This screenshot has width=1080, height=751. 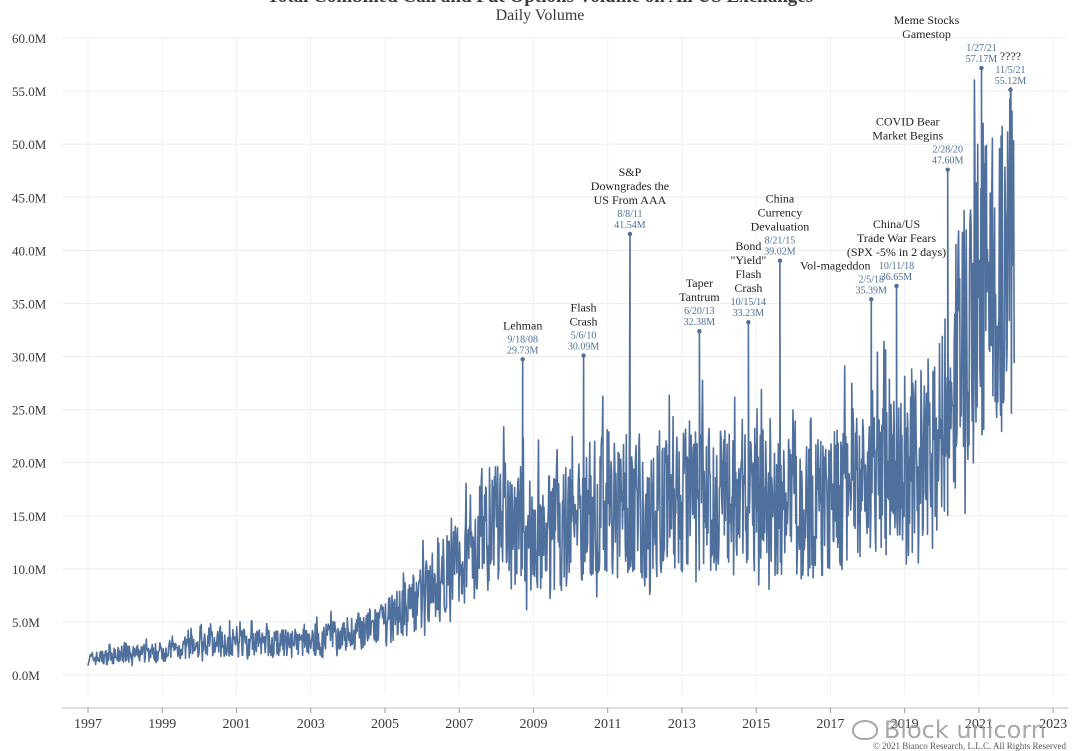 I want to click on y-tick-label: 60.0M, so click(x=29, y=38).